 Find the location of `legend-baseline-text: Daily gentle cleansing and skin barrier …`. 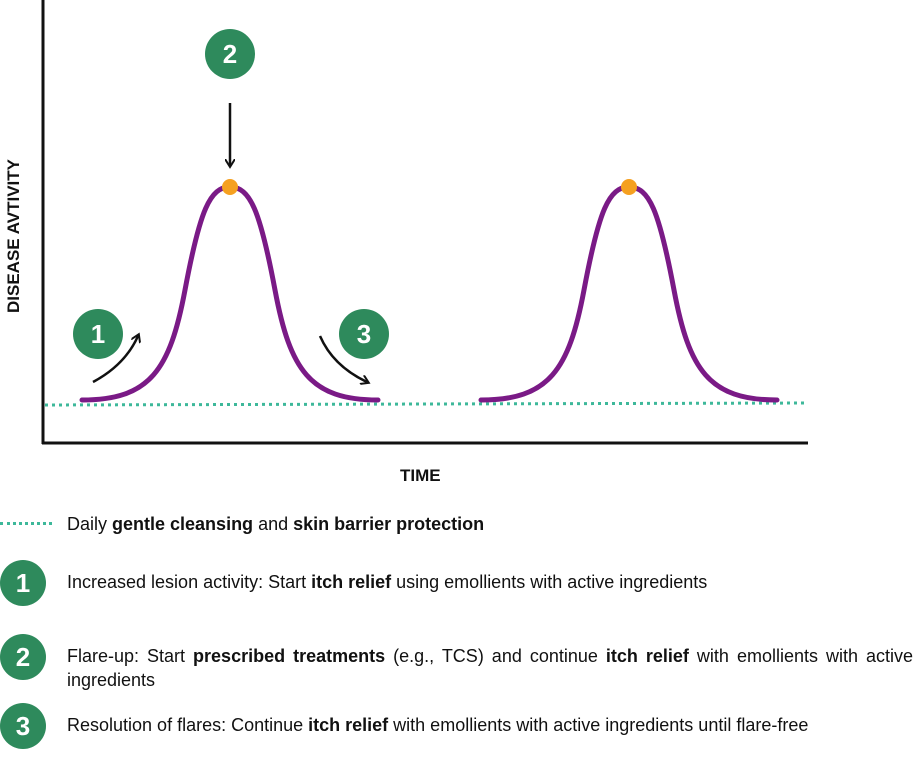

legend-baseline-text: Daily gentle cleansing and skin barrier … is located at coordinates (276, 524).